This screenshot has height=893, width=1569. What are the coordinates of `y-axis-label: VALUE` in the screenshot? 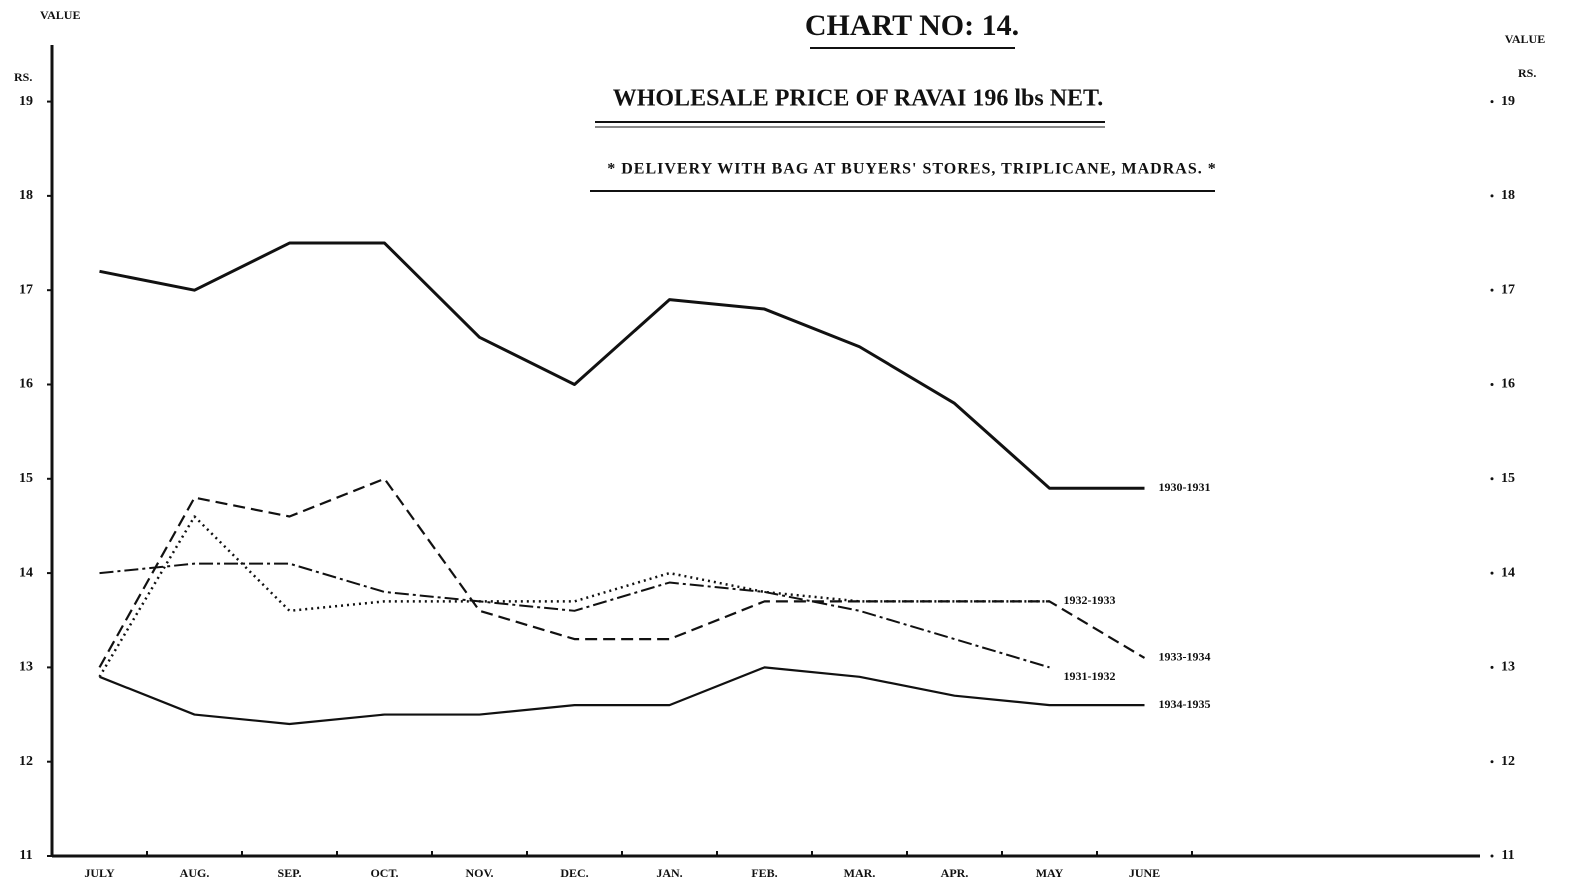 It's located at (60, 15).